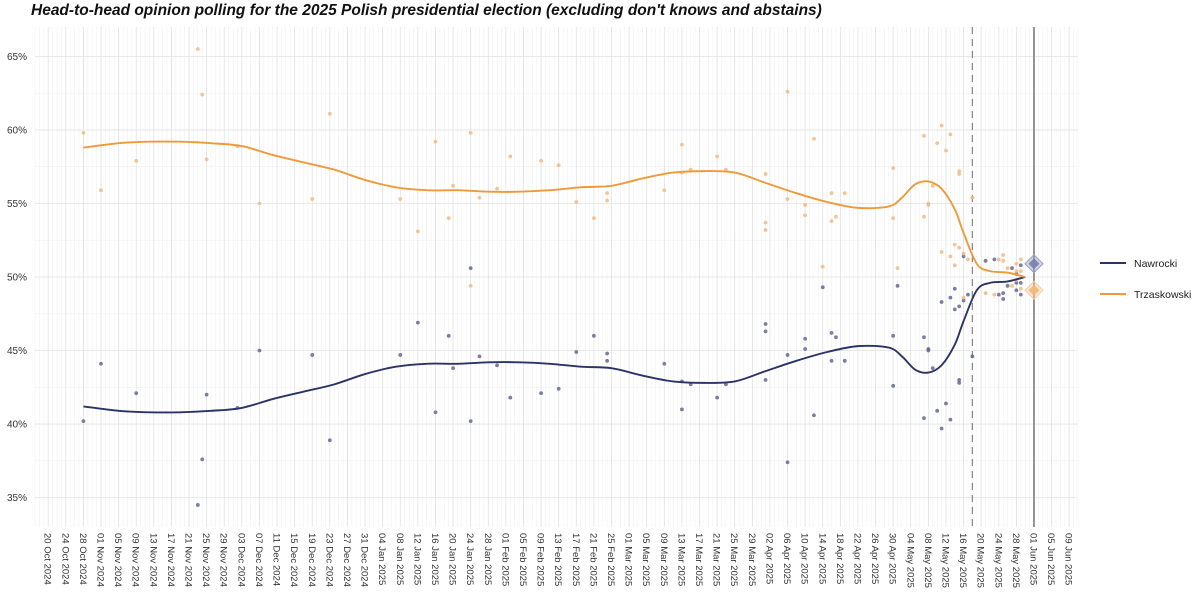  I want to click on x-tick-label: 09 Jun 2025, so click(1068, 559).